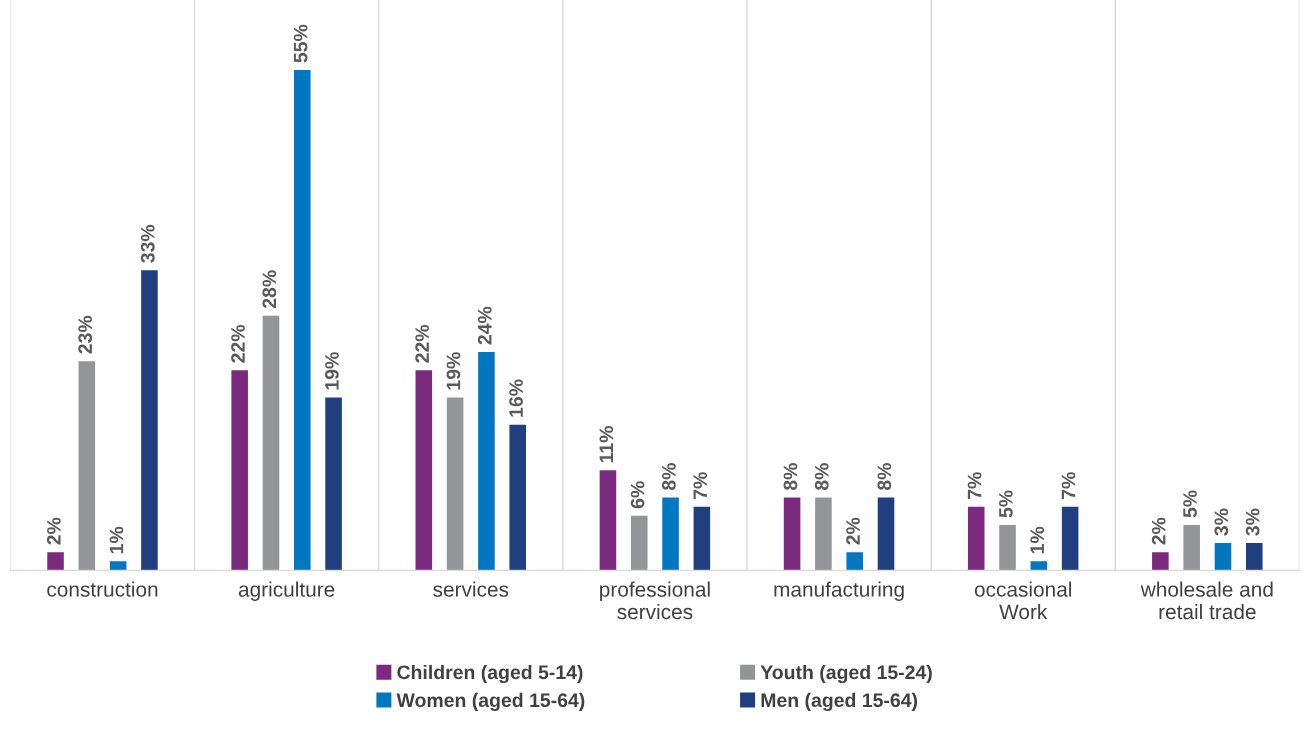 This screenshot has height=736, width=1302. I want to click on data-label: 28%, so click(269, 289).